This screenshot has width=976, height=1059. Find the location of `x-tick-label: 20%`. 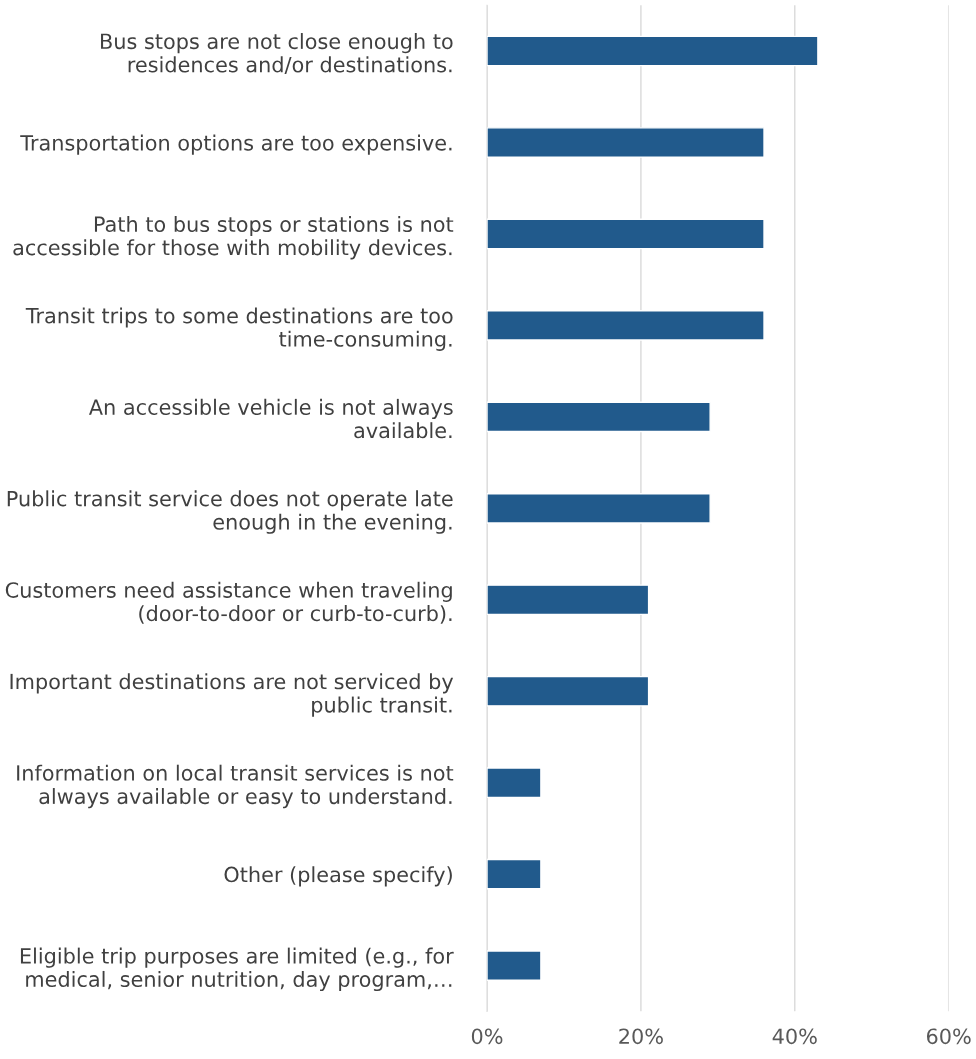

x-tick-label: 20% is located at coordinates (641, 1036).